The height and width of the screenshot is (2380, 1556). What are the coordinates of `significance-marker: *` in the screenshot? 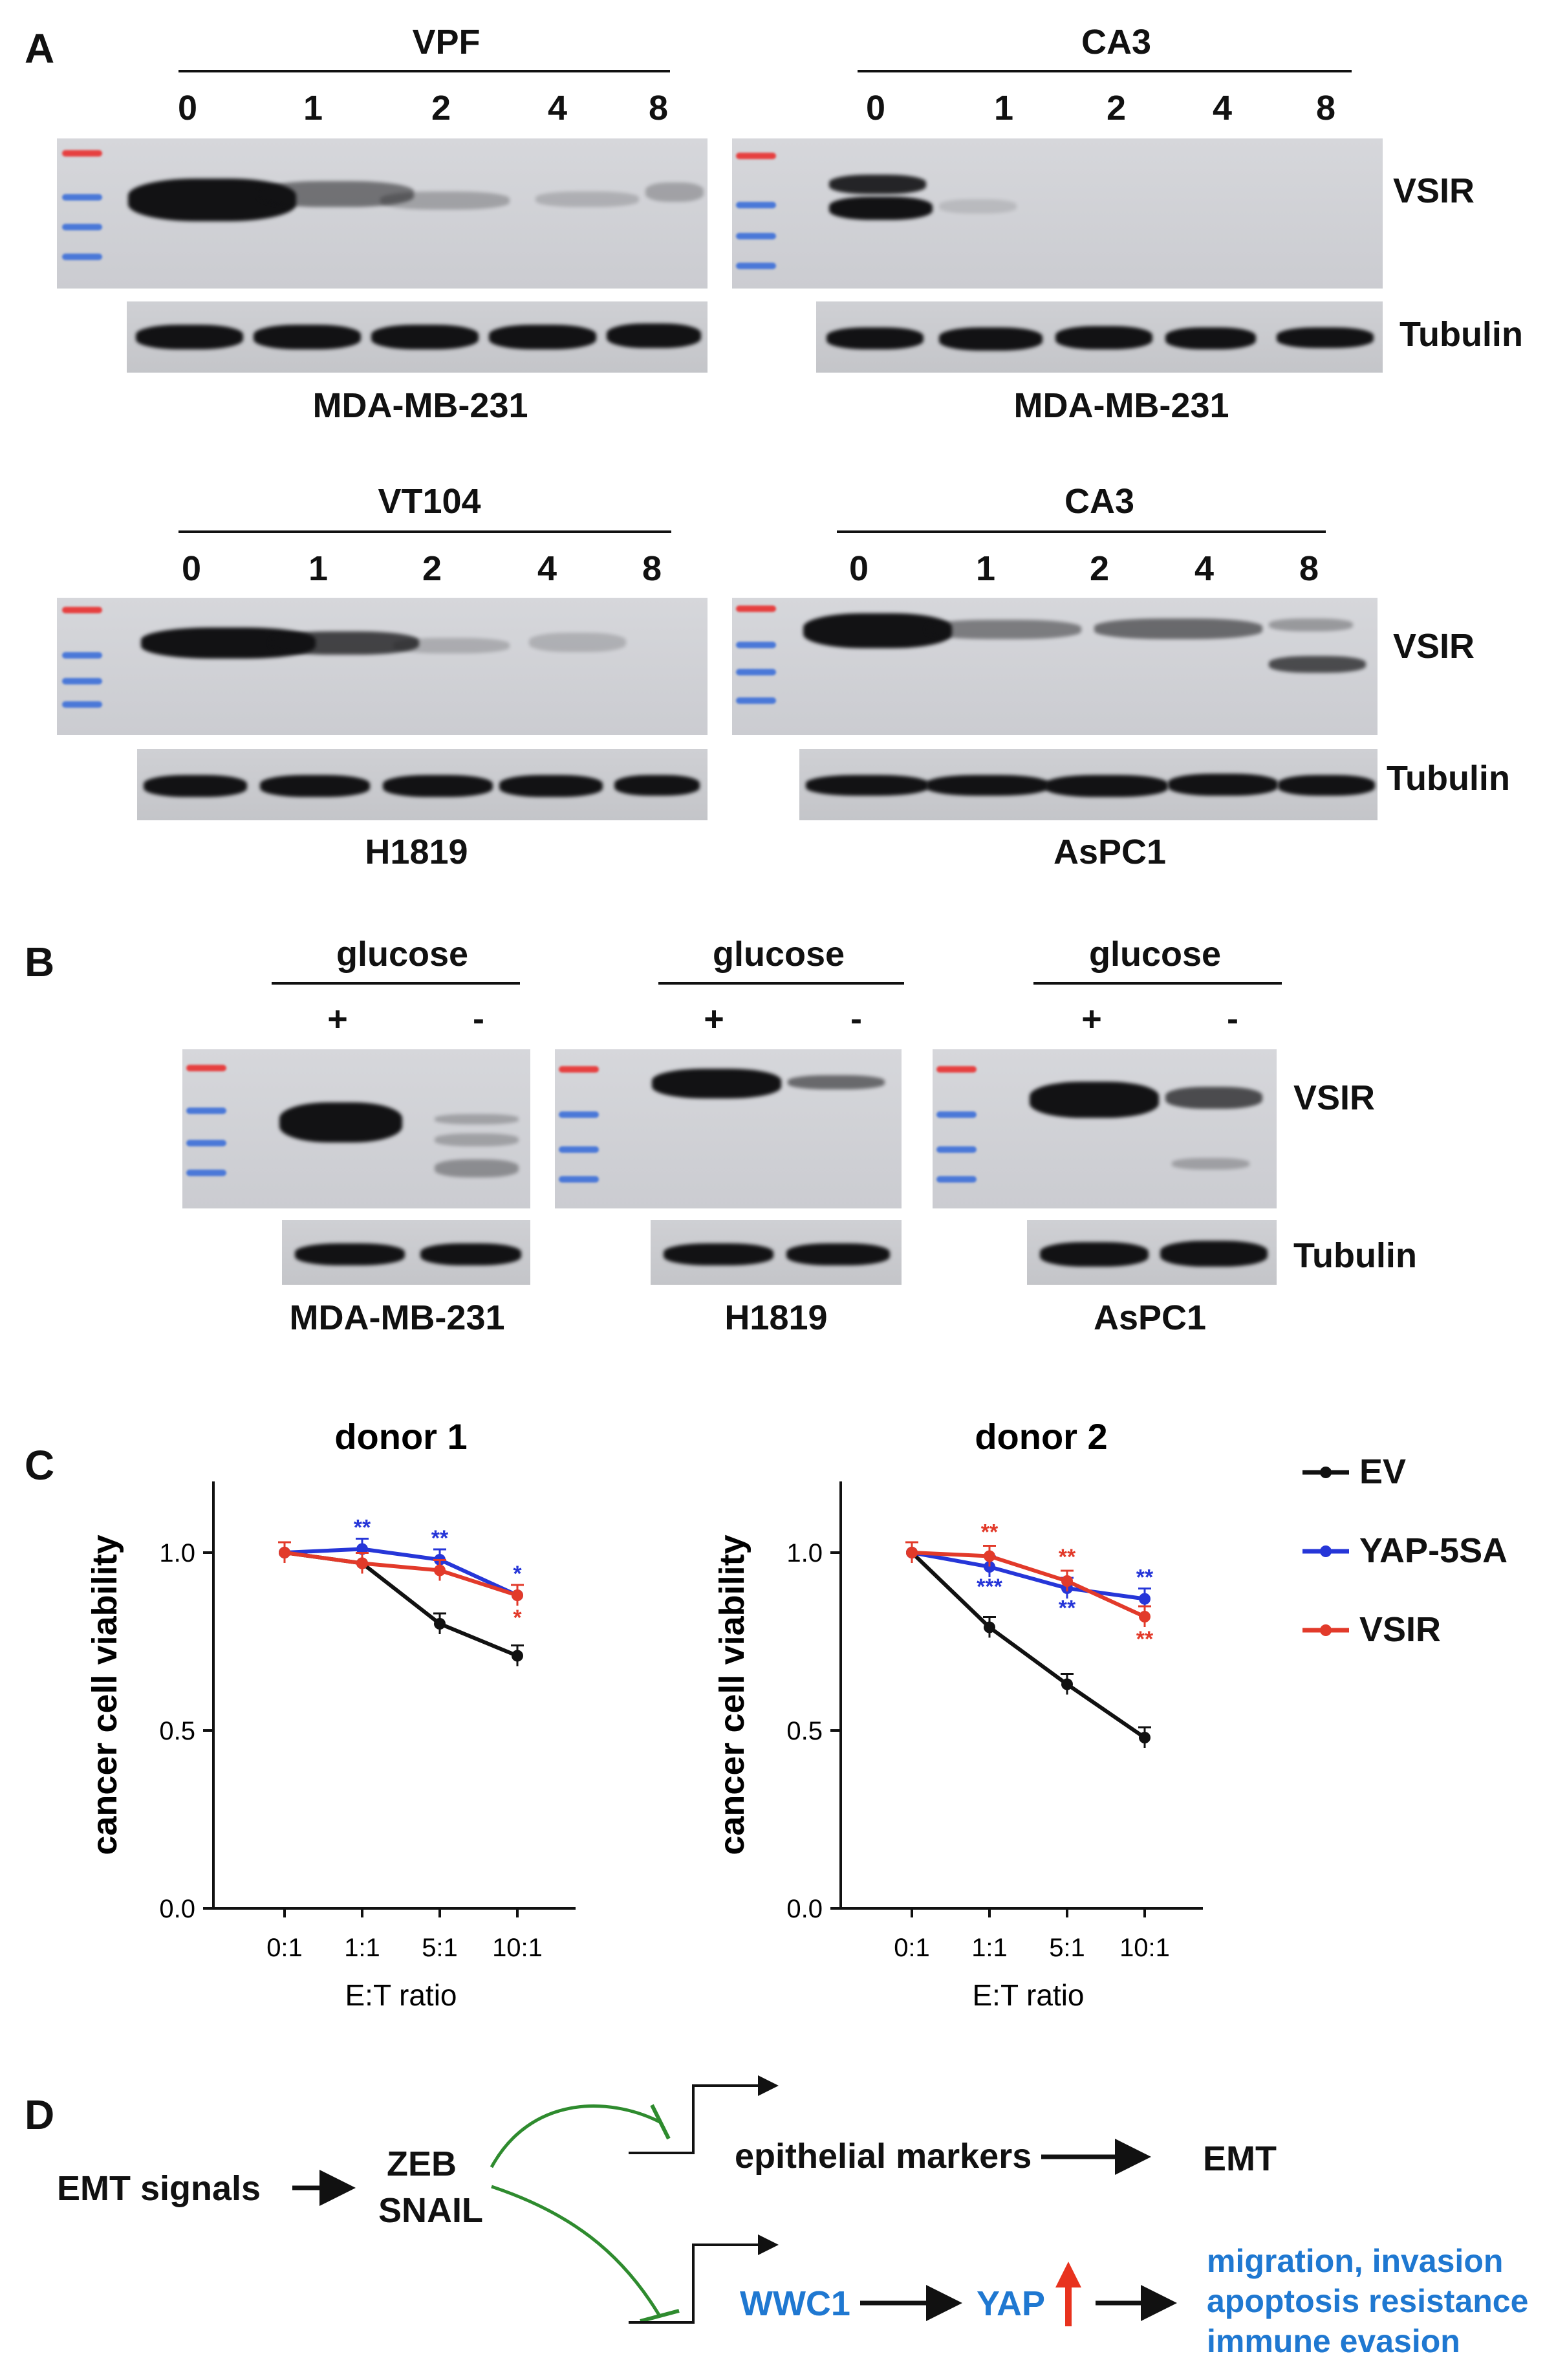 It's located at (517, 1618).